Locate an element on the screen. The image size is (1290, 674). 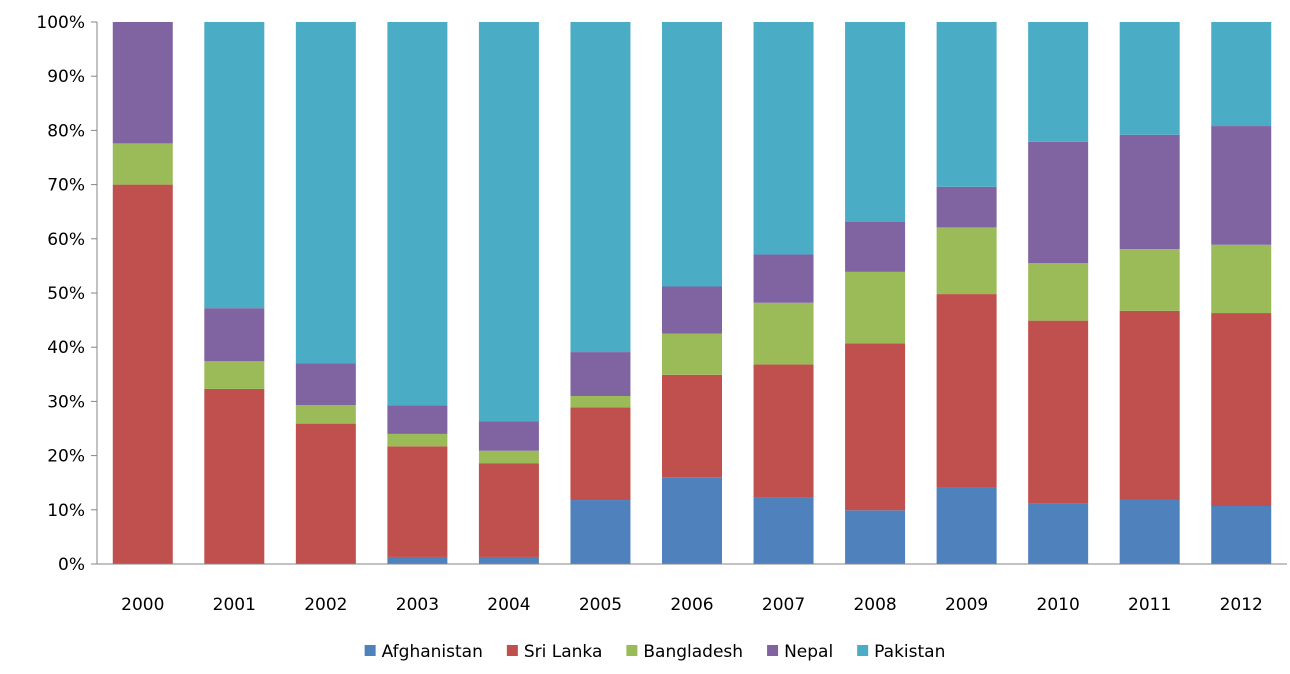
legend-swatch-pakistan is located at coordinates (863, 650).